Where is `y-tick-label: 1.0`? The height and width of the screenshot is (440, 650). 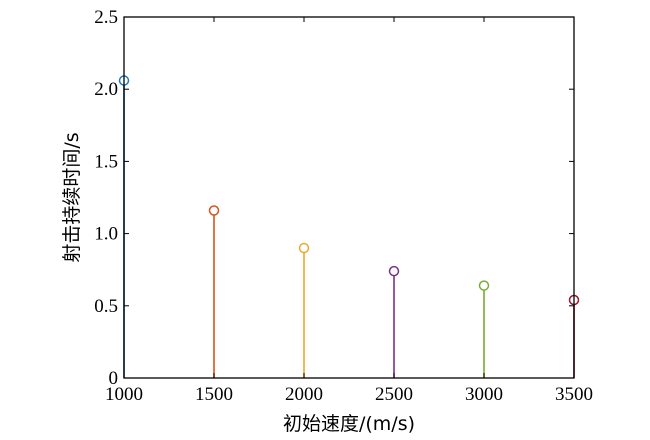 y-tick-label: 1.0 is located at coordinates (106, 234).